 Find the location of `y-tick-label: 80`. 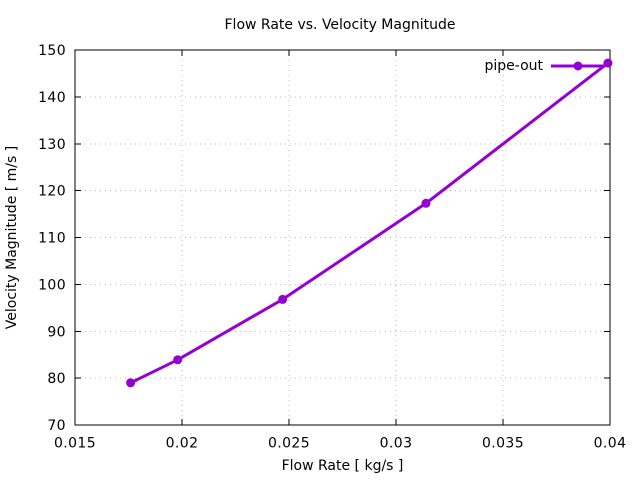

y-tick-label: 80 is located at coordinates (56, 379).